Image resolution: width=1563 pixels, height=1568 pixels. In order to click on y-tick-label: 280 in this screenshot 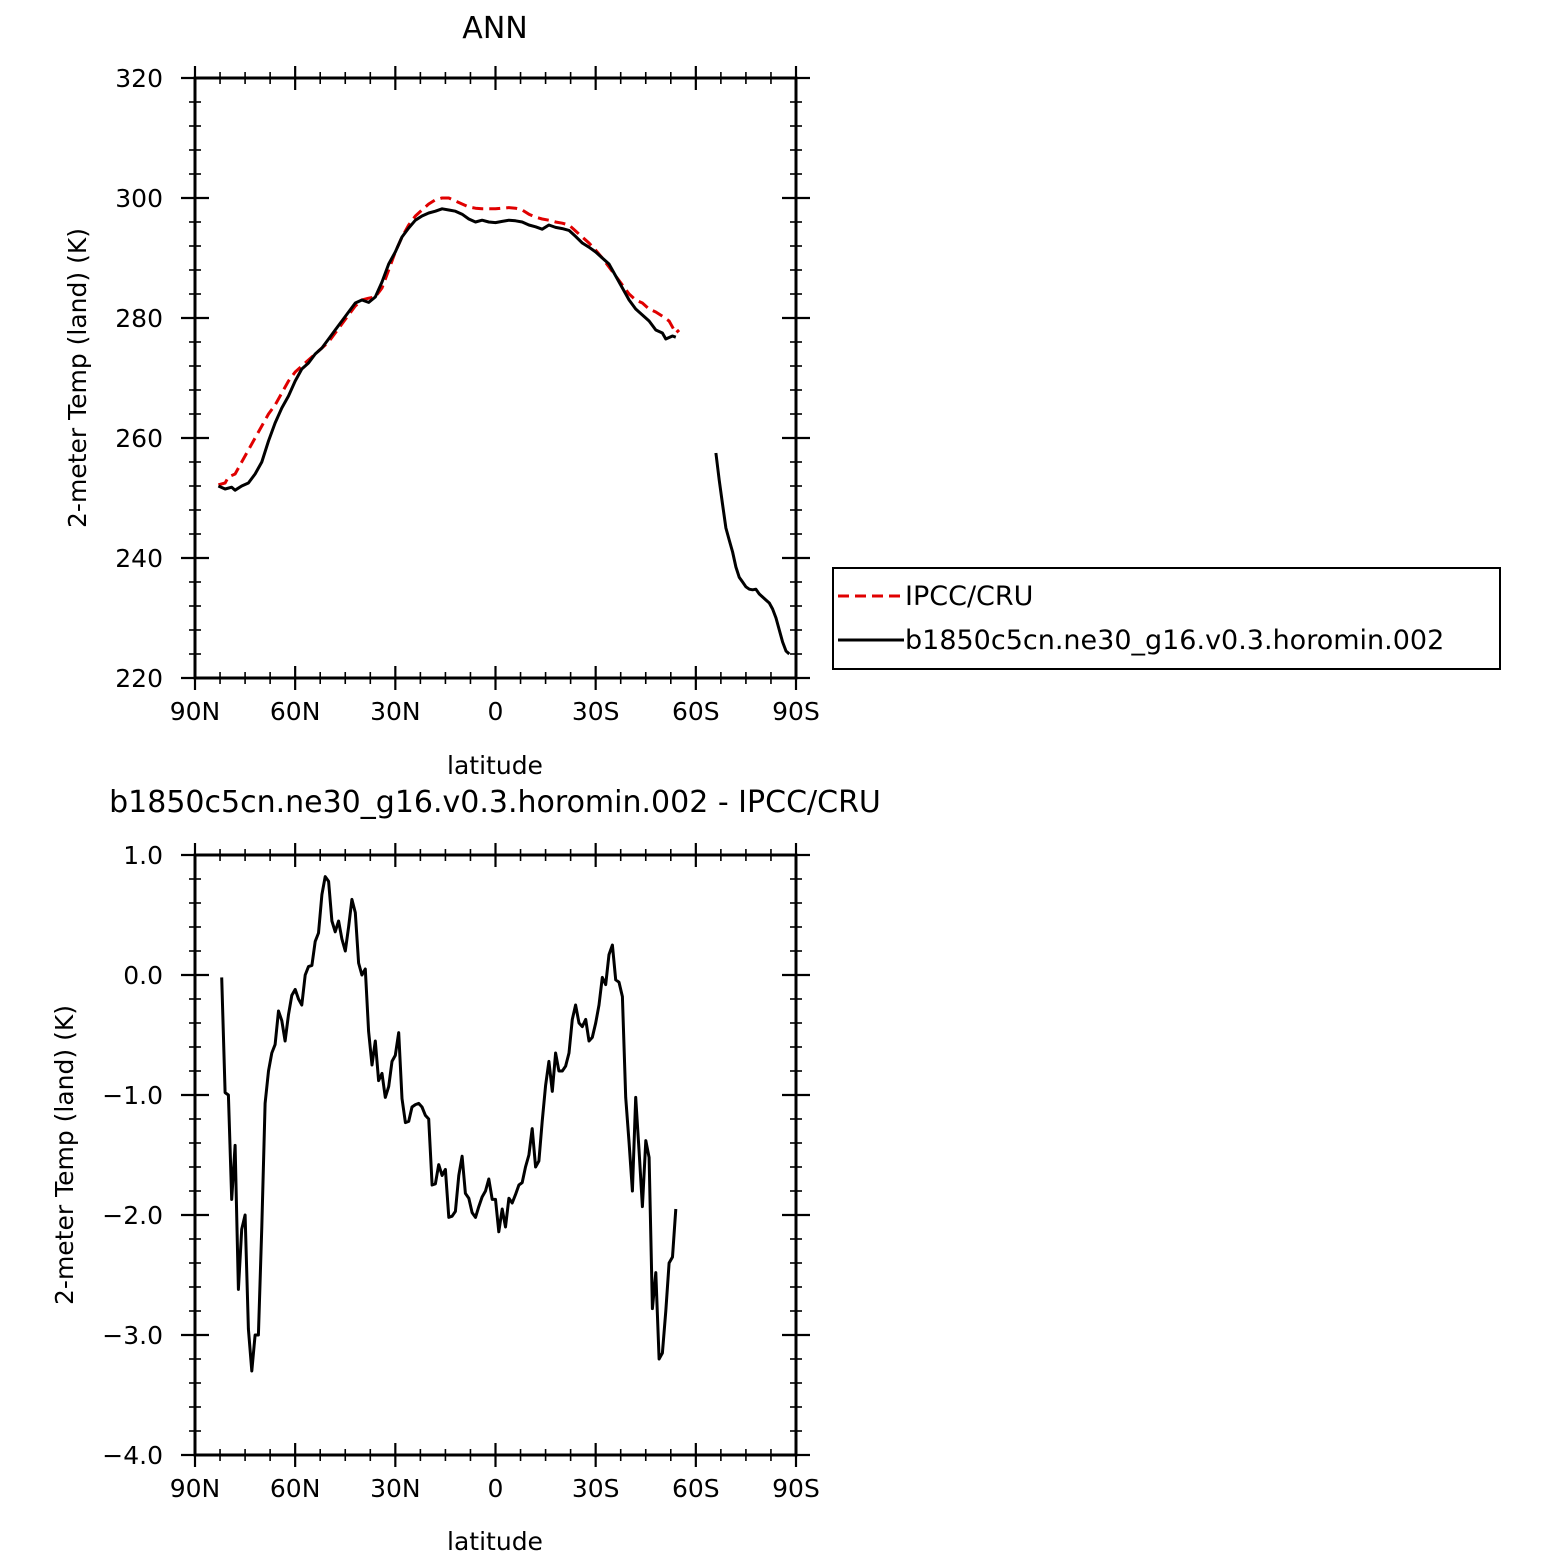, I will do `click(139, 318)`.